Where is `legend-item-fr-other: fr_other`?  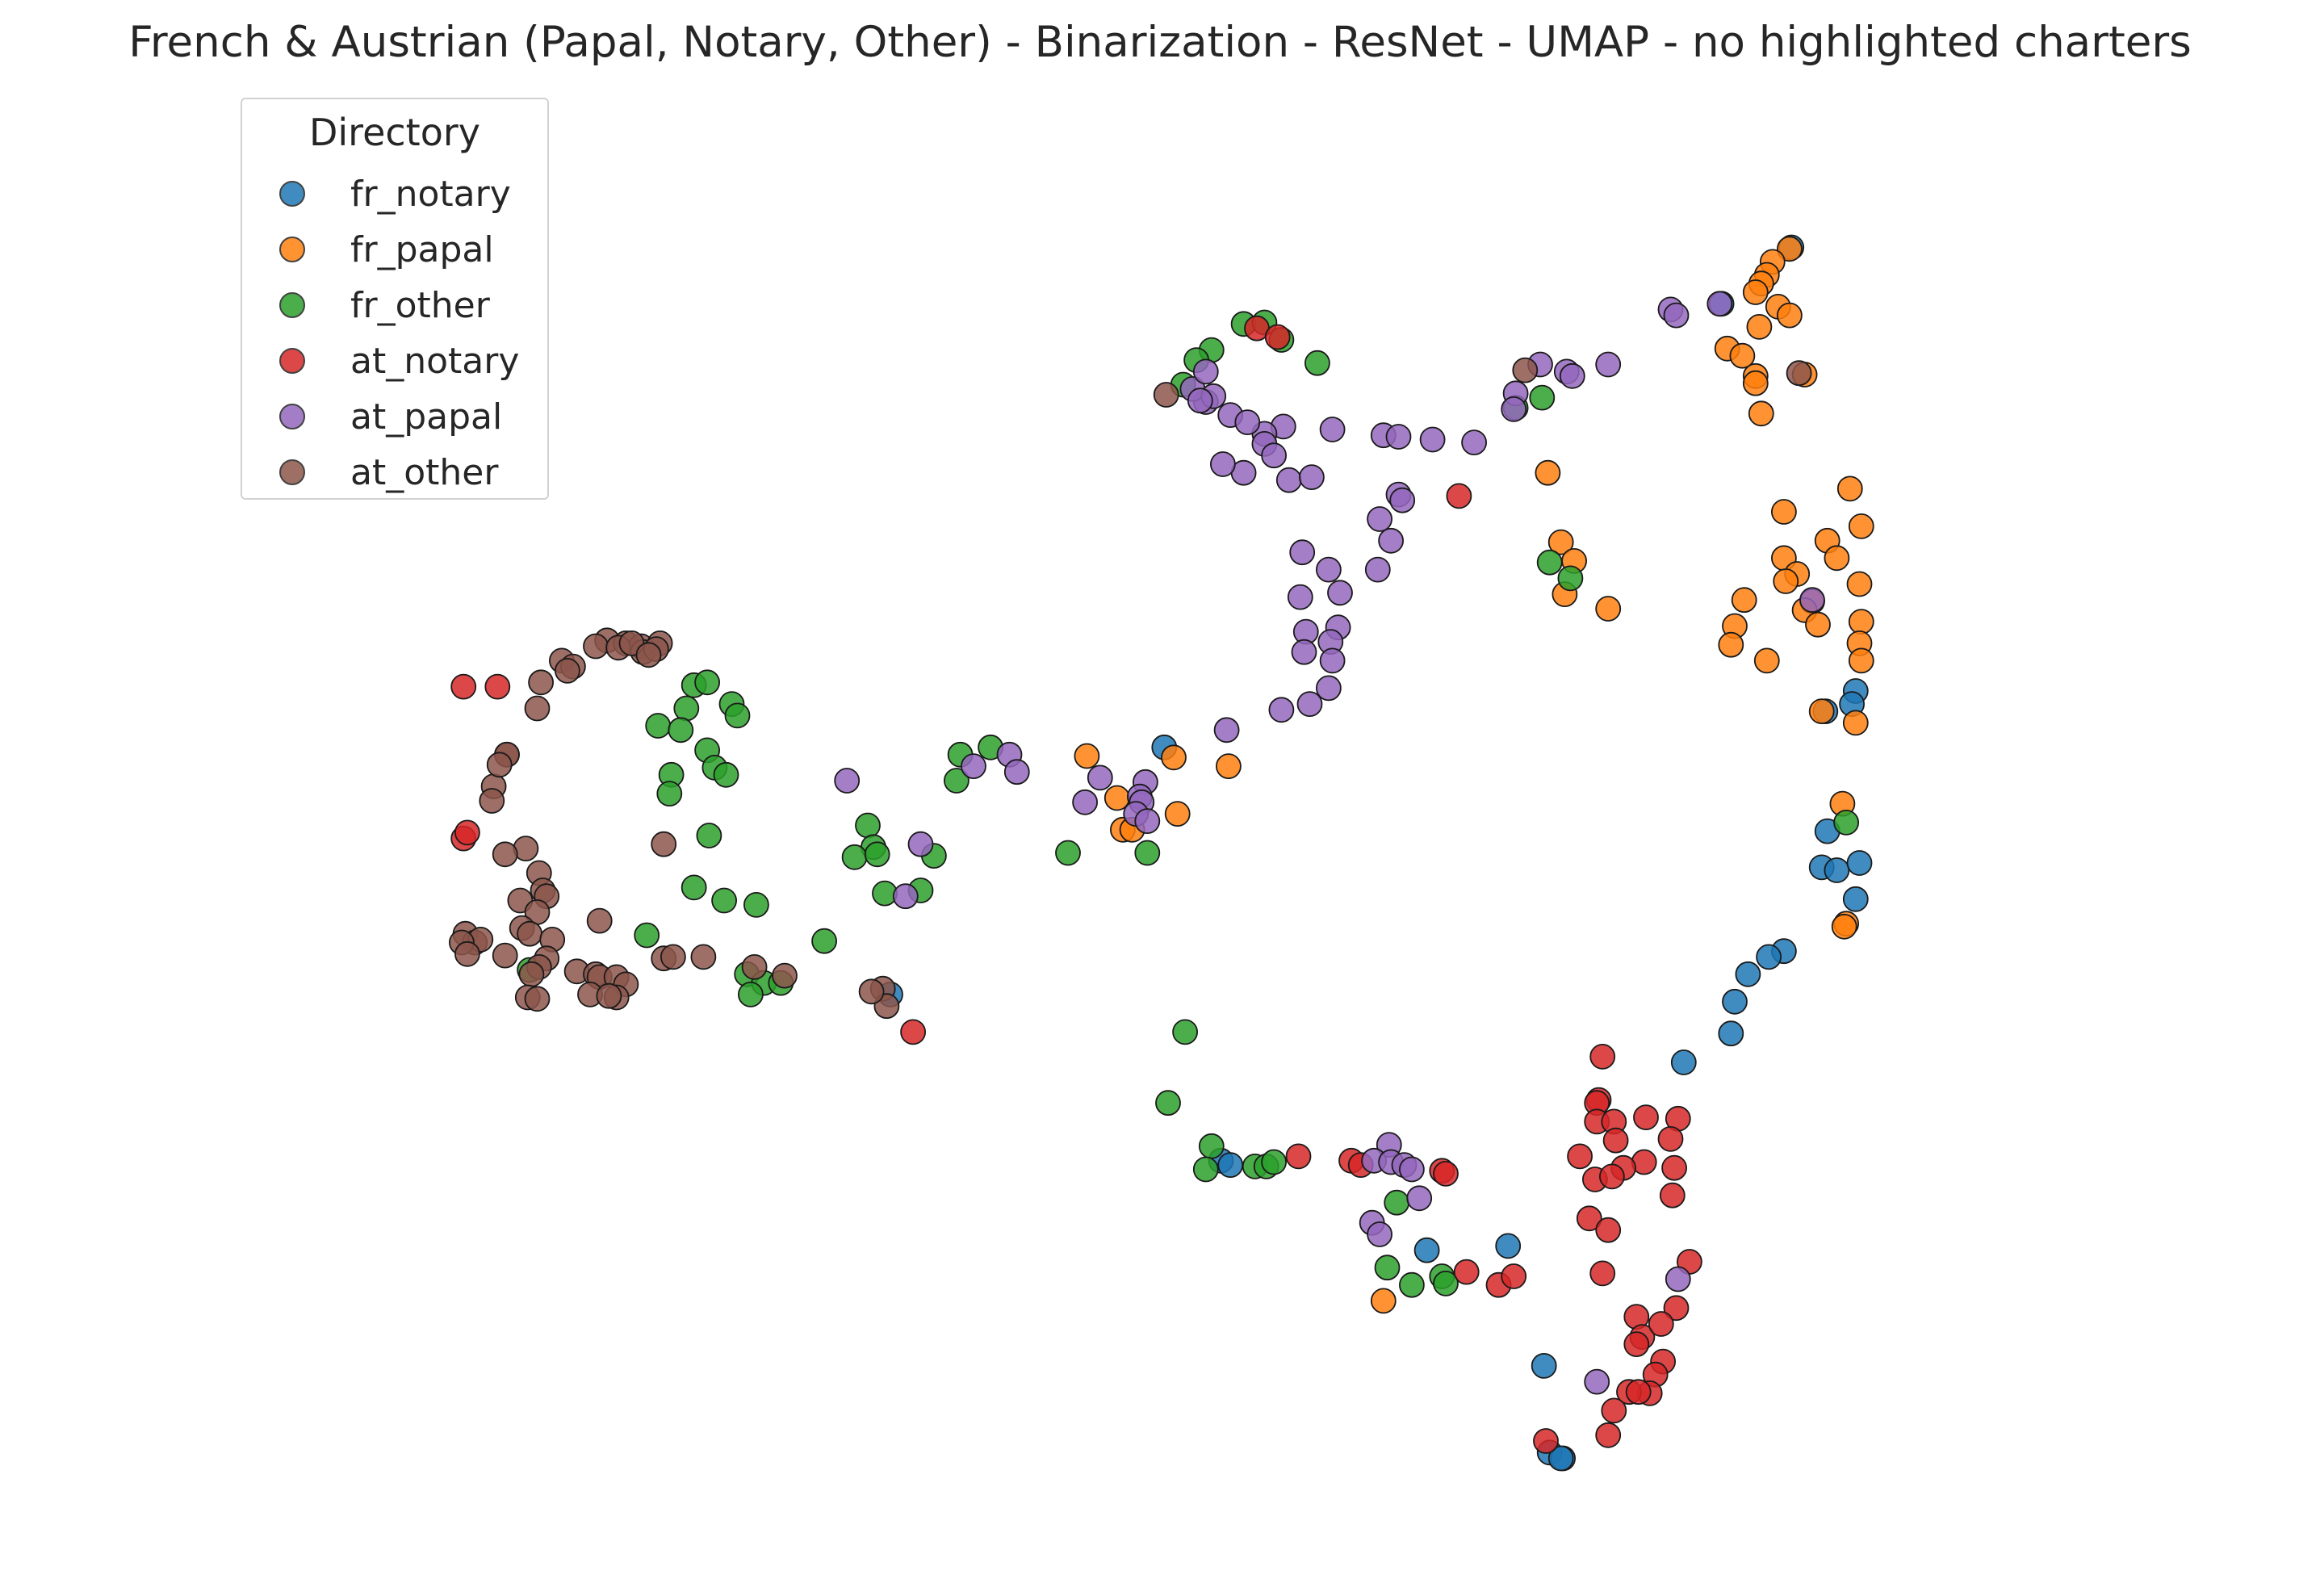 legend-item-fr-other: fr_other is located at coordinates (384, 305).